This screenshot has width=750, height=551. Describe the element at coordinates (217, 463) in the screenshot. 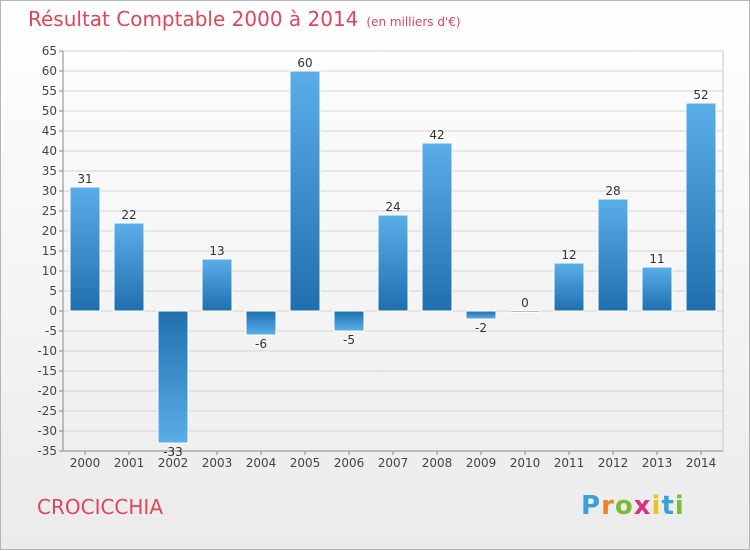

I see `x-tick-label: 2003` at that location.